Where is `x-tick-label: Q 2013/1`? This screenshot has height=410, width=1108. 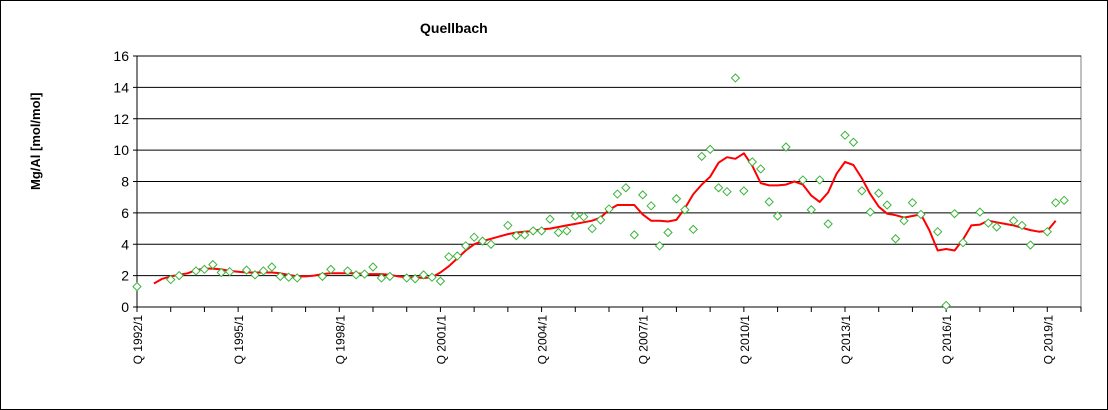
x-tick-label: Q 2013/1 is located at coordinates (846, 340).